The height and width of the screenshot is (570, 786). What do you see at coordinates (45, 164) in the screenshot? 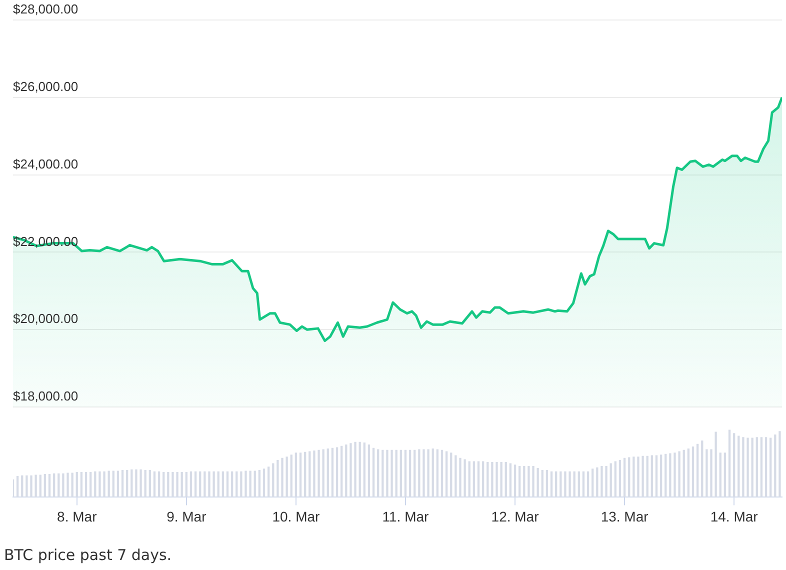
I see `y-tick-label: $24,000.00` at bounding box center [45, 164].